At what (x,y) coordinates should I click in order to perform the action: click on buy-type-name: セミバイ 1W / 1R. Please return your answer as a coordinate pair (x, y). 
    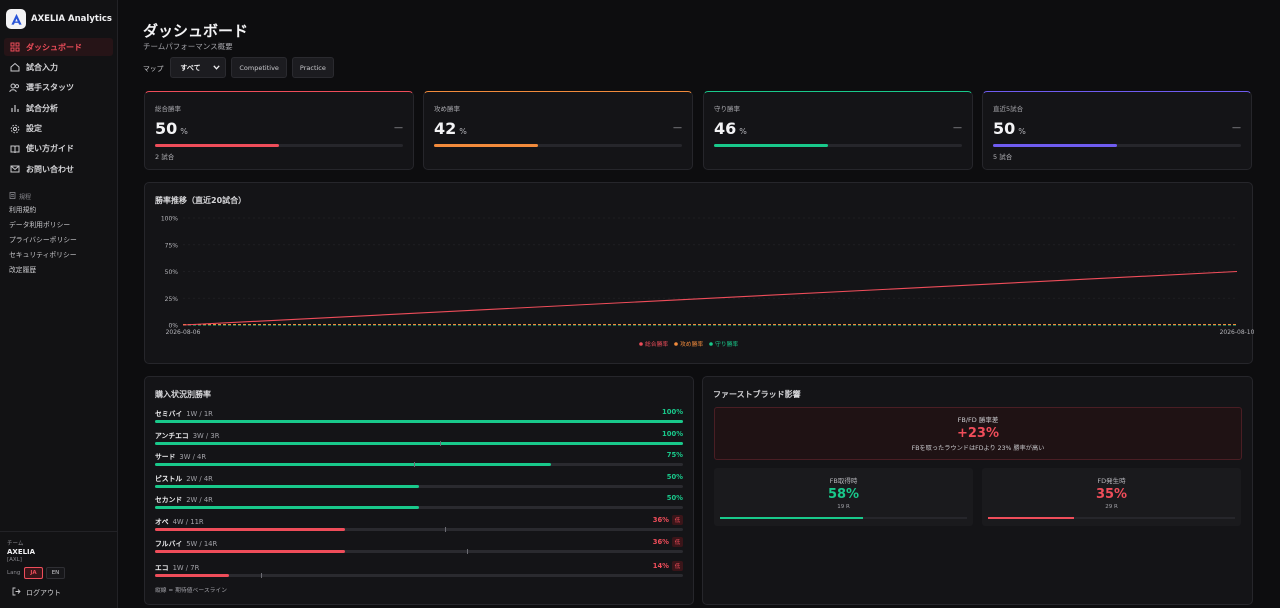
    Looking at the image, I should click on (184, 413).